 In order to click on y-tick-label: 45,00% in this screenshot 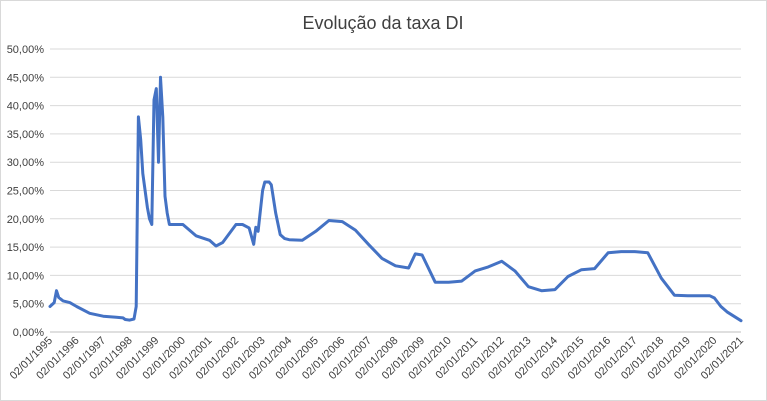, I will do `click(26, 78)`.